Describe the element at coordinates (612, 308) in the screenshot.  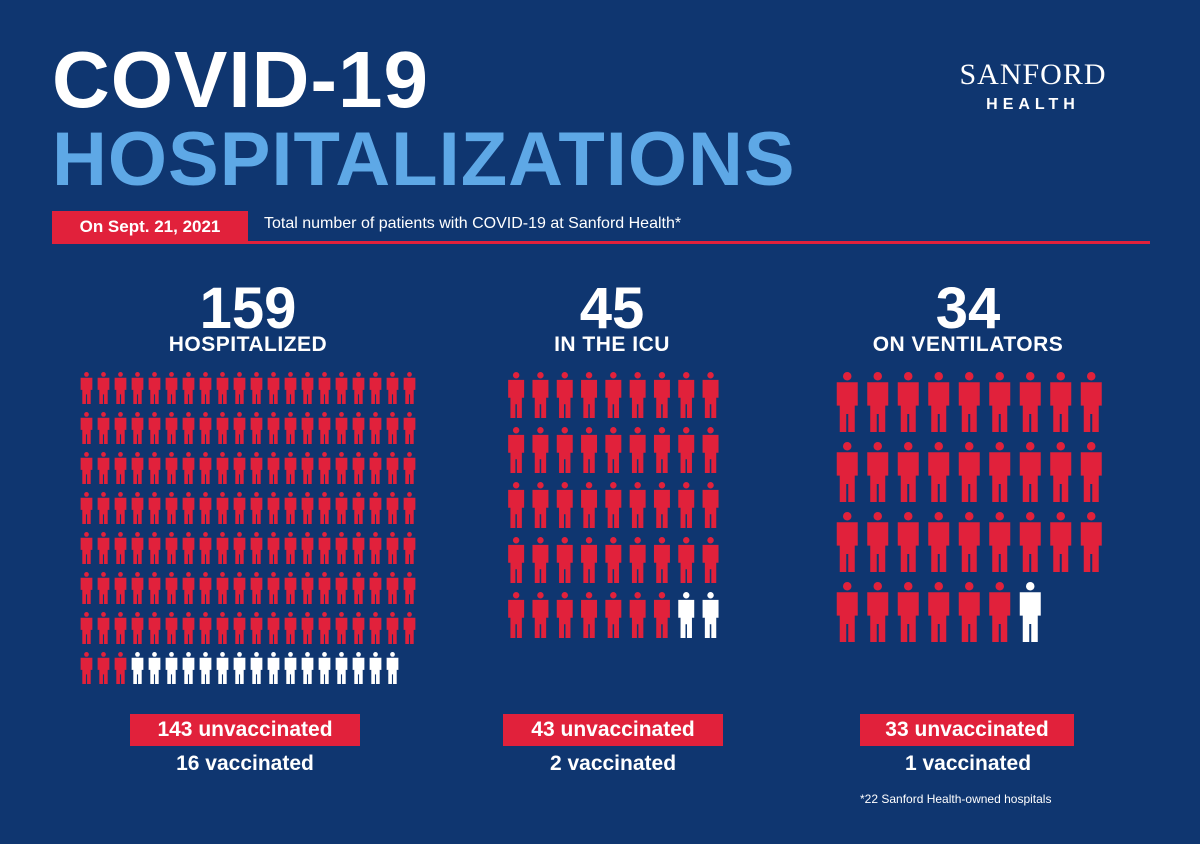
I see `icu-total: 45` at that location.